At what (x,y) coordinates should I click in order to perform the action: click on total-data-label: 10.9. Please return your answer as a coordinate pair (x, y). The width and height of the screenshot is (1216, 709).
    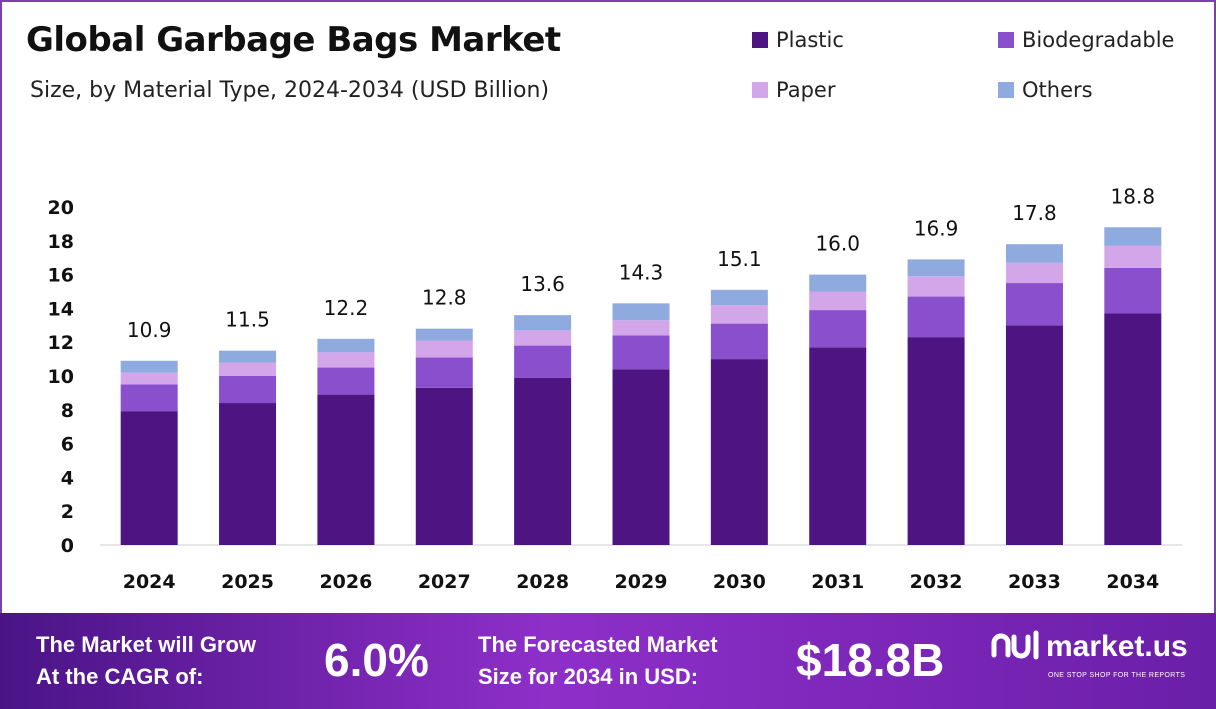
    Looking at the image, I should click on (149, 330).